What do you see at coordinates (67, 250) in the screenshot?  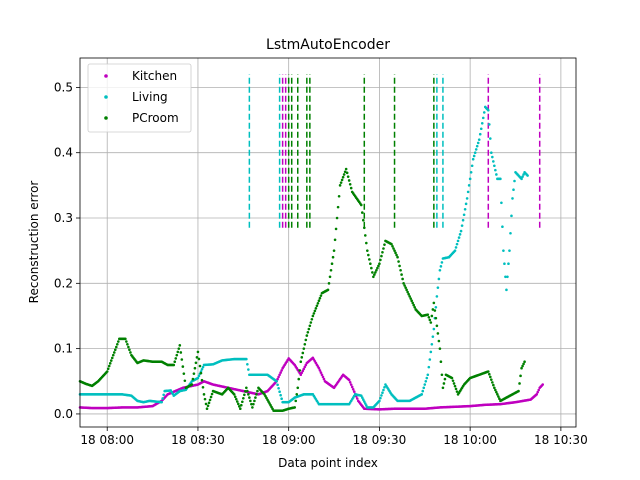 I see `y-axis-ticks: 0.0 0.1 0.2 0.3 0.4 0.5` at bounding box center [67, 250].